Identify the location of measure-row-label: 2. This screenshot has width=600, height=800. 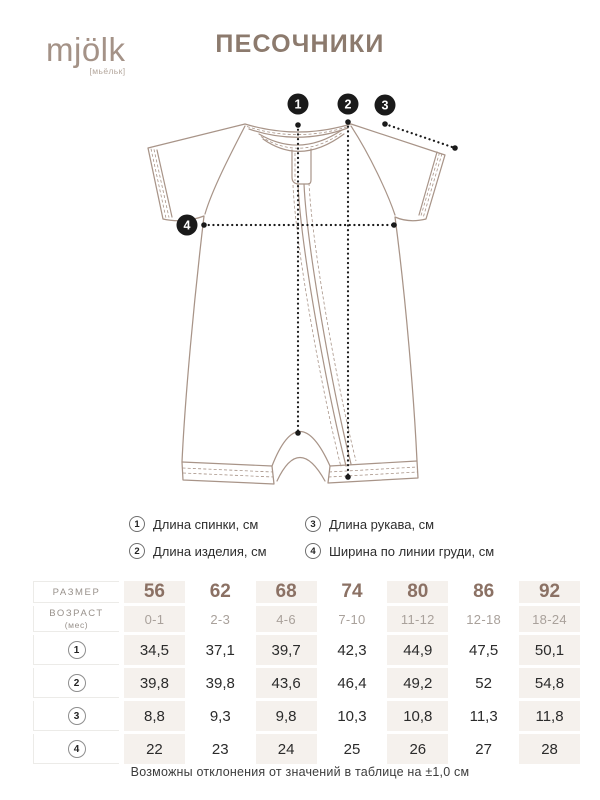
(76, 683).